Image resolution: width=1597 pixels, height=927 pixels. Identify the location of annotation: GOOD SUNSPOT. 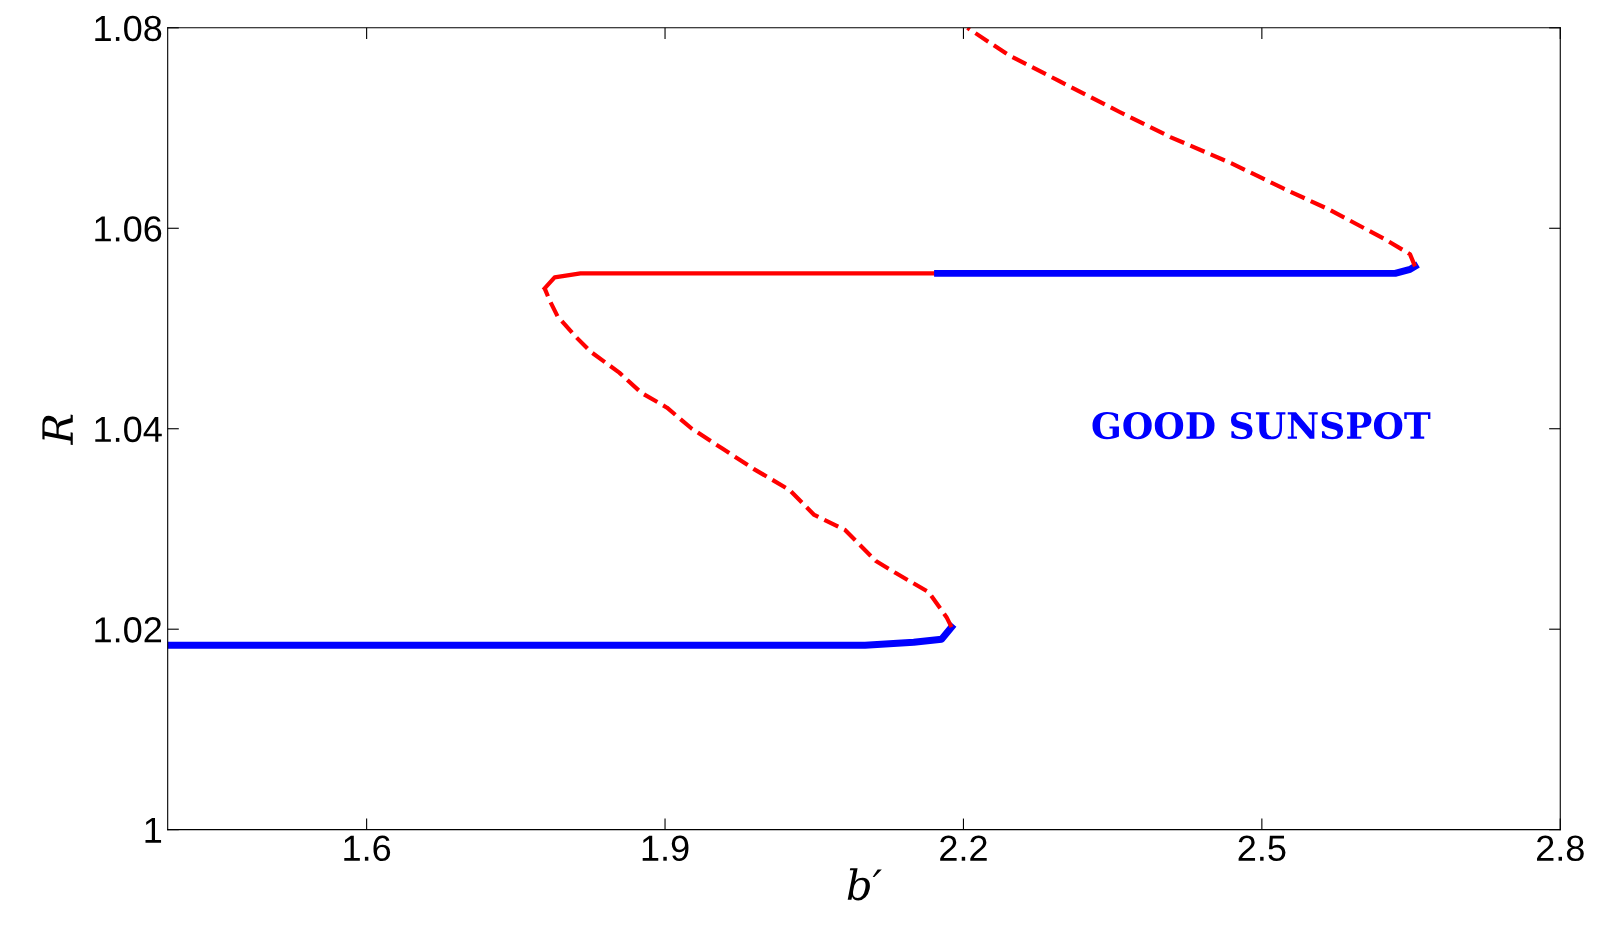
(1261, 425).